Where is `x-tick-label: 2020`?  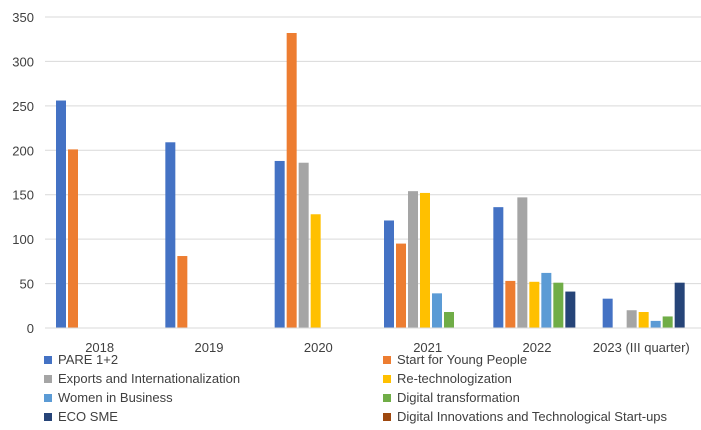 x-tick-label: 2020 is located at coordinates (318, 347).